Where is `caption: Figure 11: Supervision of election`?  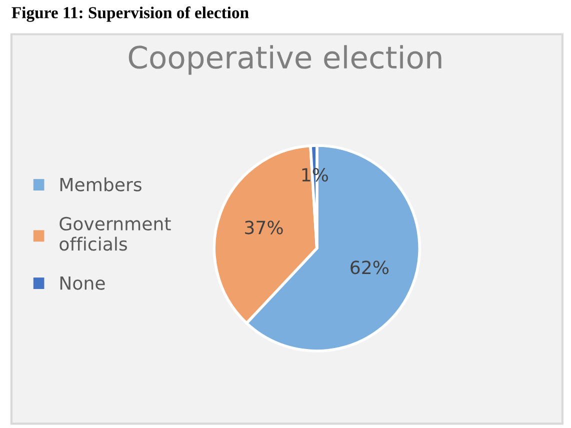
caption: Figure 11: Supervision of election is located at coordinates (130, 14).